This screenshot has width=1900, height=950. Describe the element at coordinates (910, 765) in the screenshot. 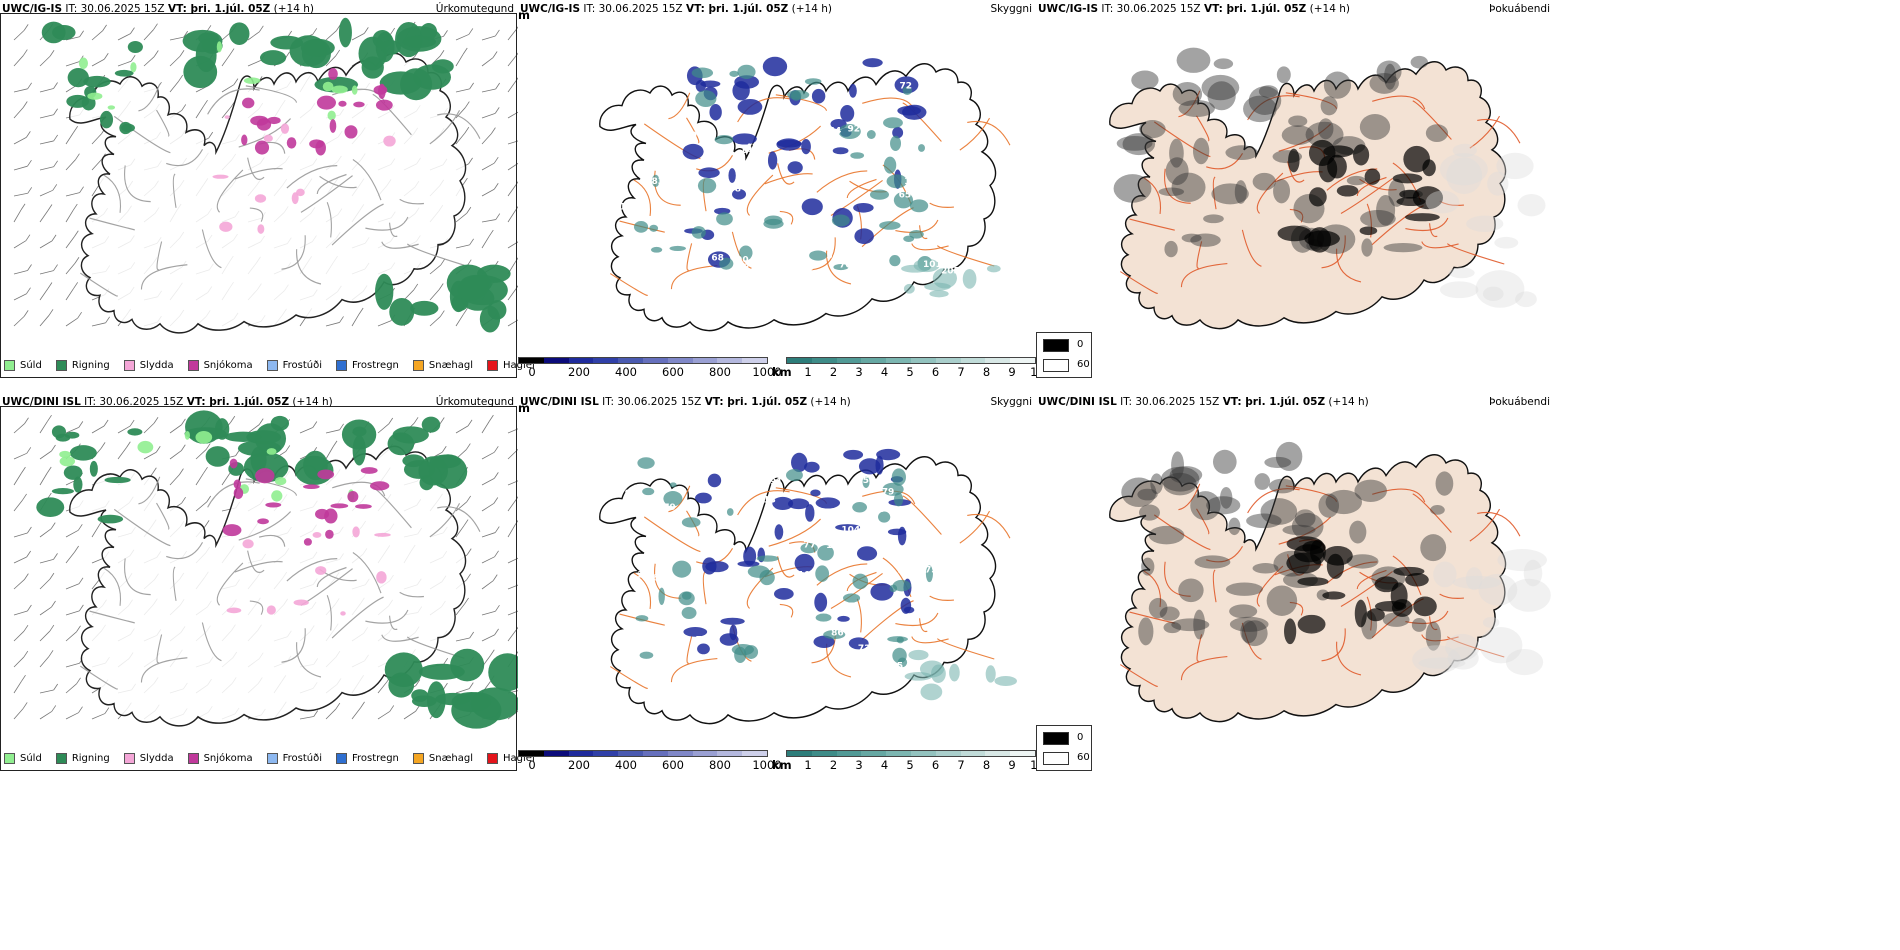

I see `colorbar-tick: 5` at that location.